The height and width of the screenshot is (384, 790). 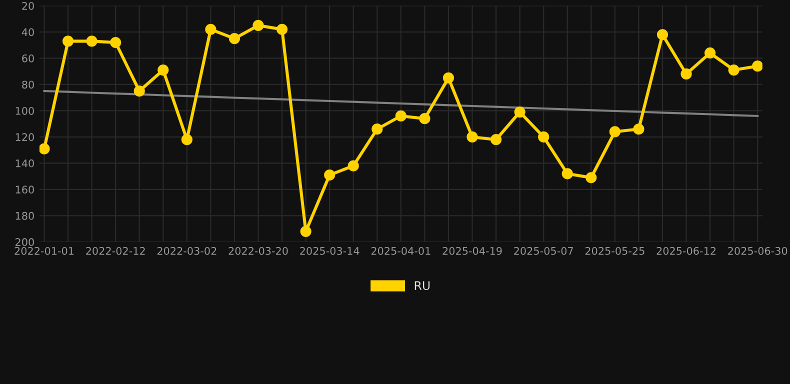 I want to click on y-tick-label: 80, so click(x=28, y=84).